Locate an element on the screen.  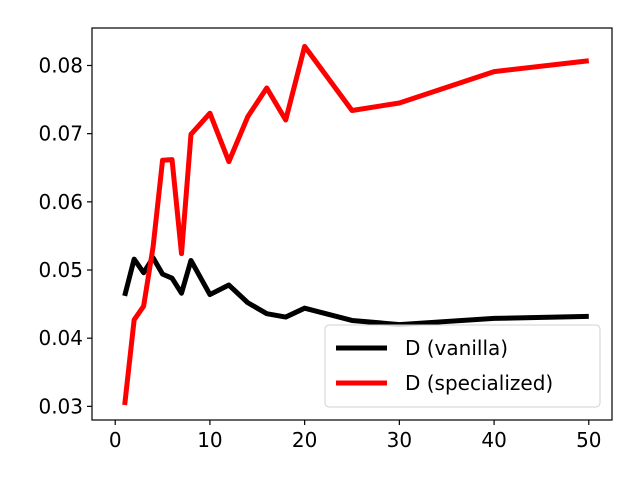
x-tick-label: 30 is located at coordinates (399, 440).